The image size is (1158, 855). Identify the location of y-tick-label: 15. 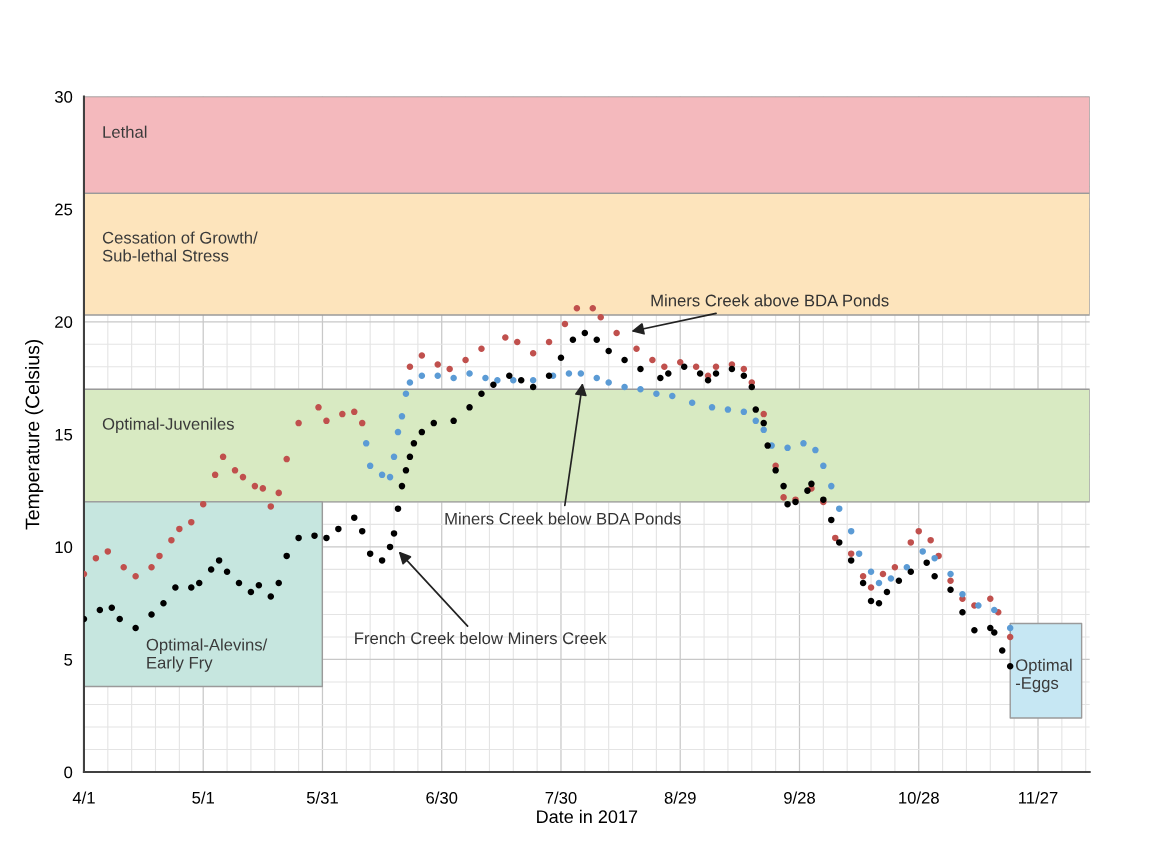
(64, 434).